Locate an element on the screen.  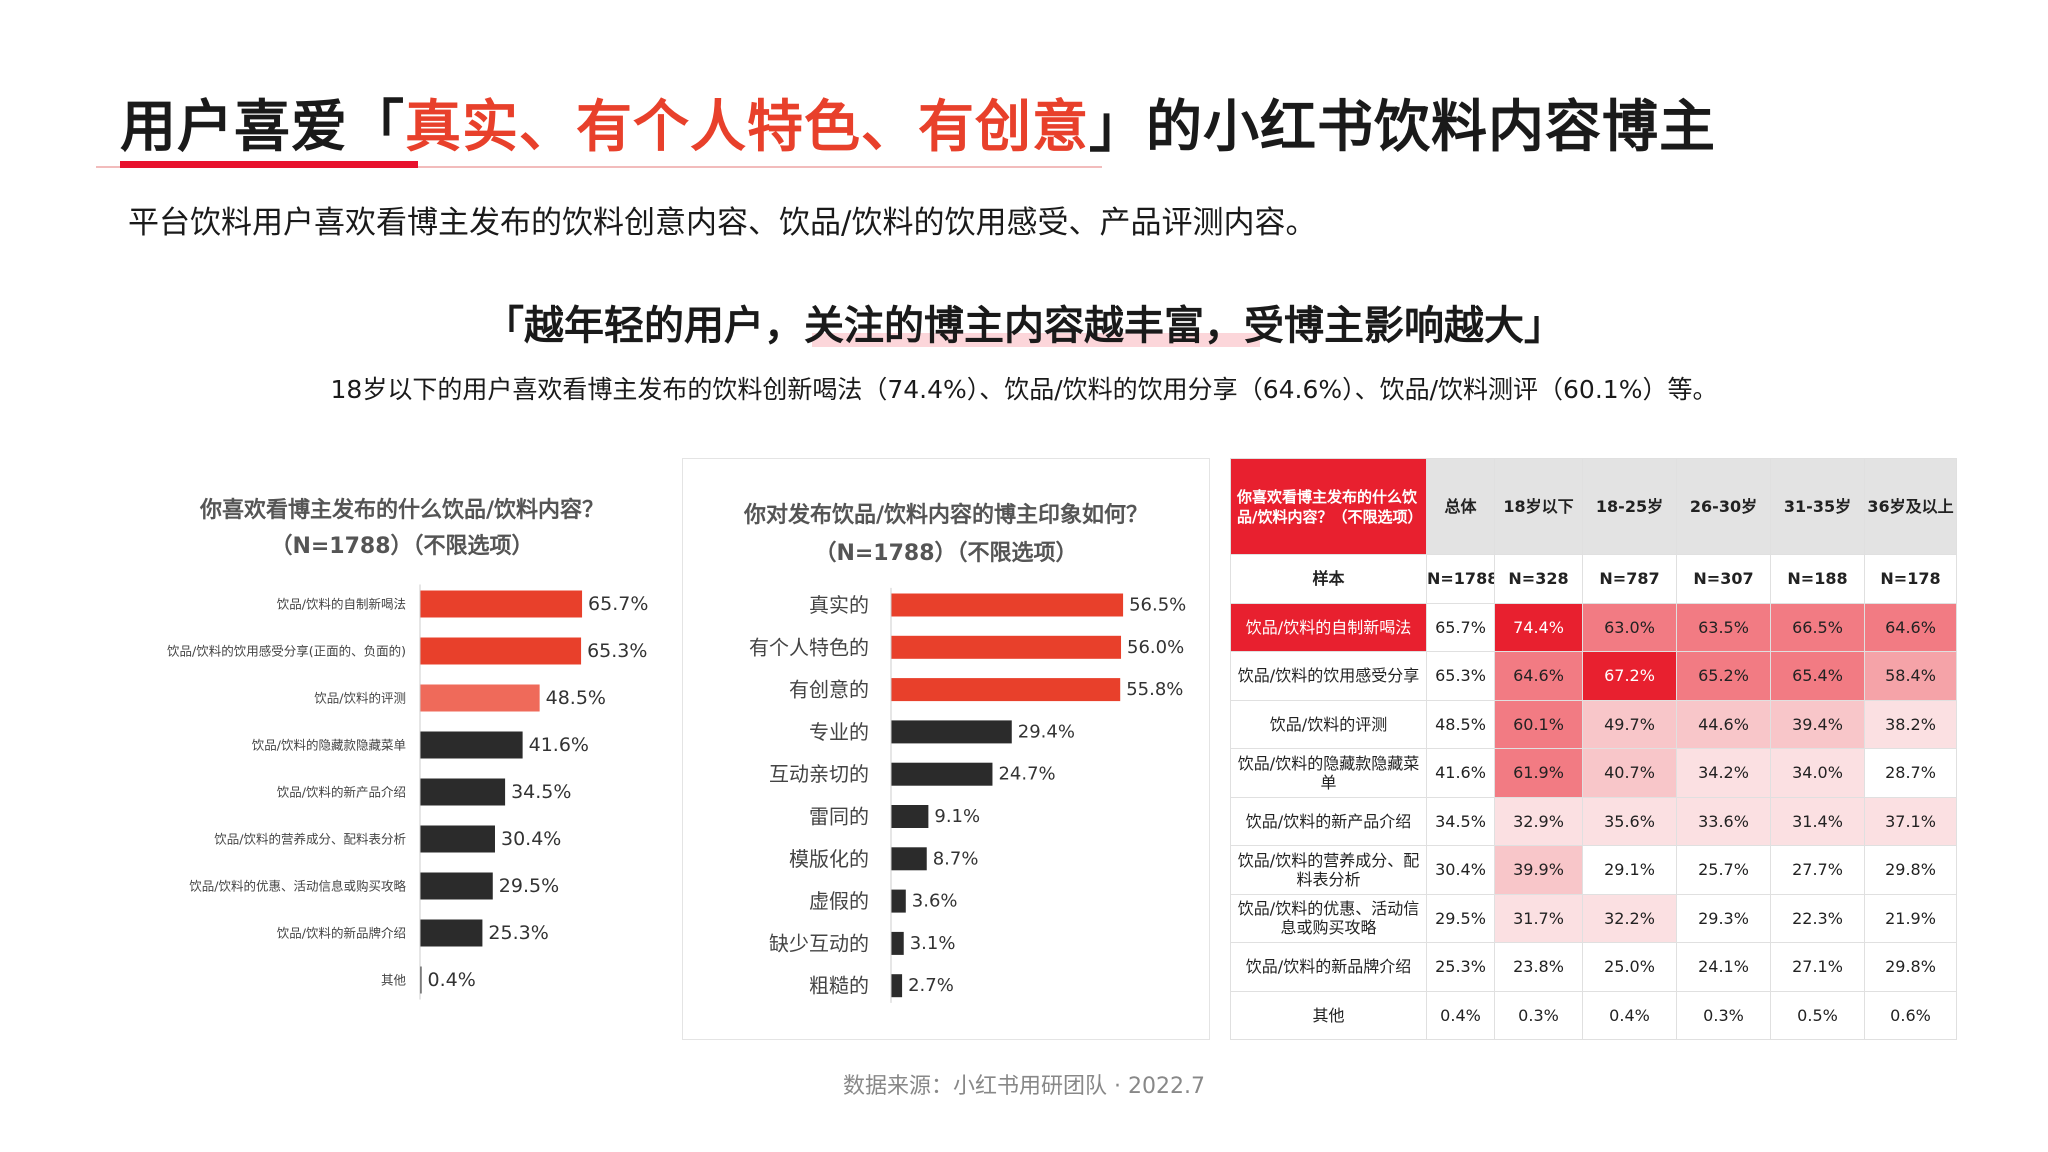
table-cell: 0.5% is located at coordinates (1817, 1015).